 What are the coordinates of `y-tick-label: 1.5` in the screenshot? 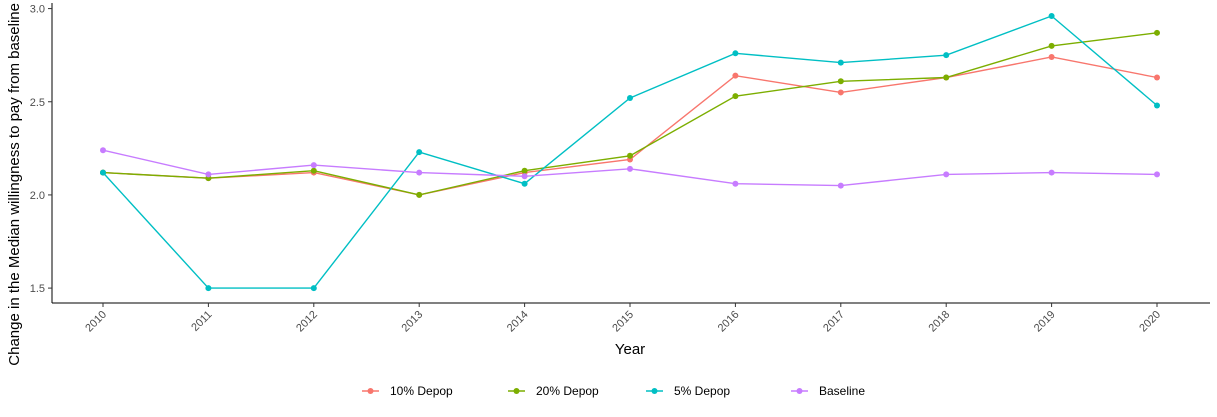 It's located at (37, 289).